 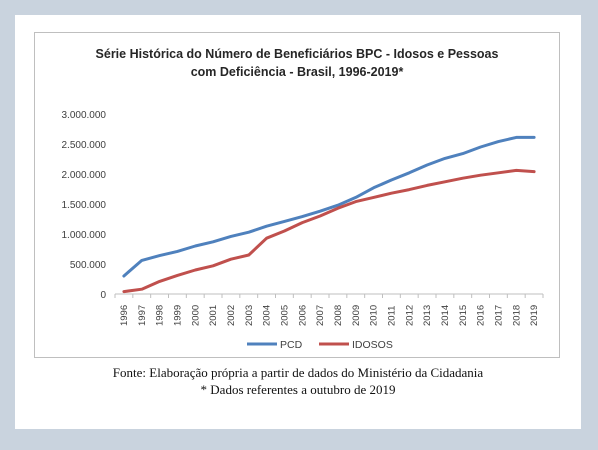 What do you see at coordinates (160, 315) in the screenshot?
I see `x-tick-label: 1998` at bounding box center [160, 315].